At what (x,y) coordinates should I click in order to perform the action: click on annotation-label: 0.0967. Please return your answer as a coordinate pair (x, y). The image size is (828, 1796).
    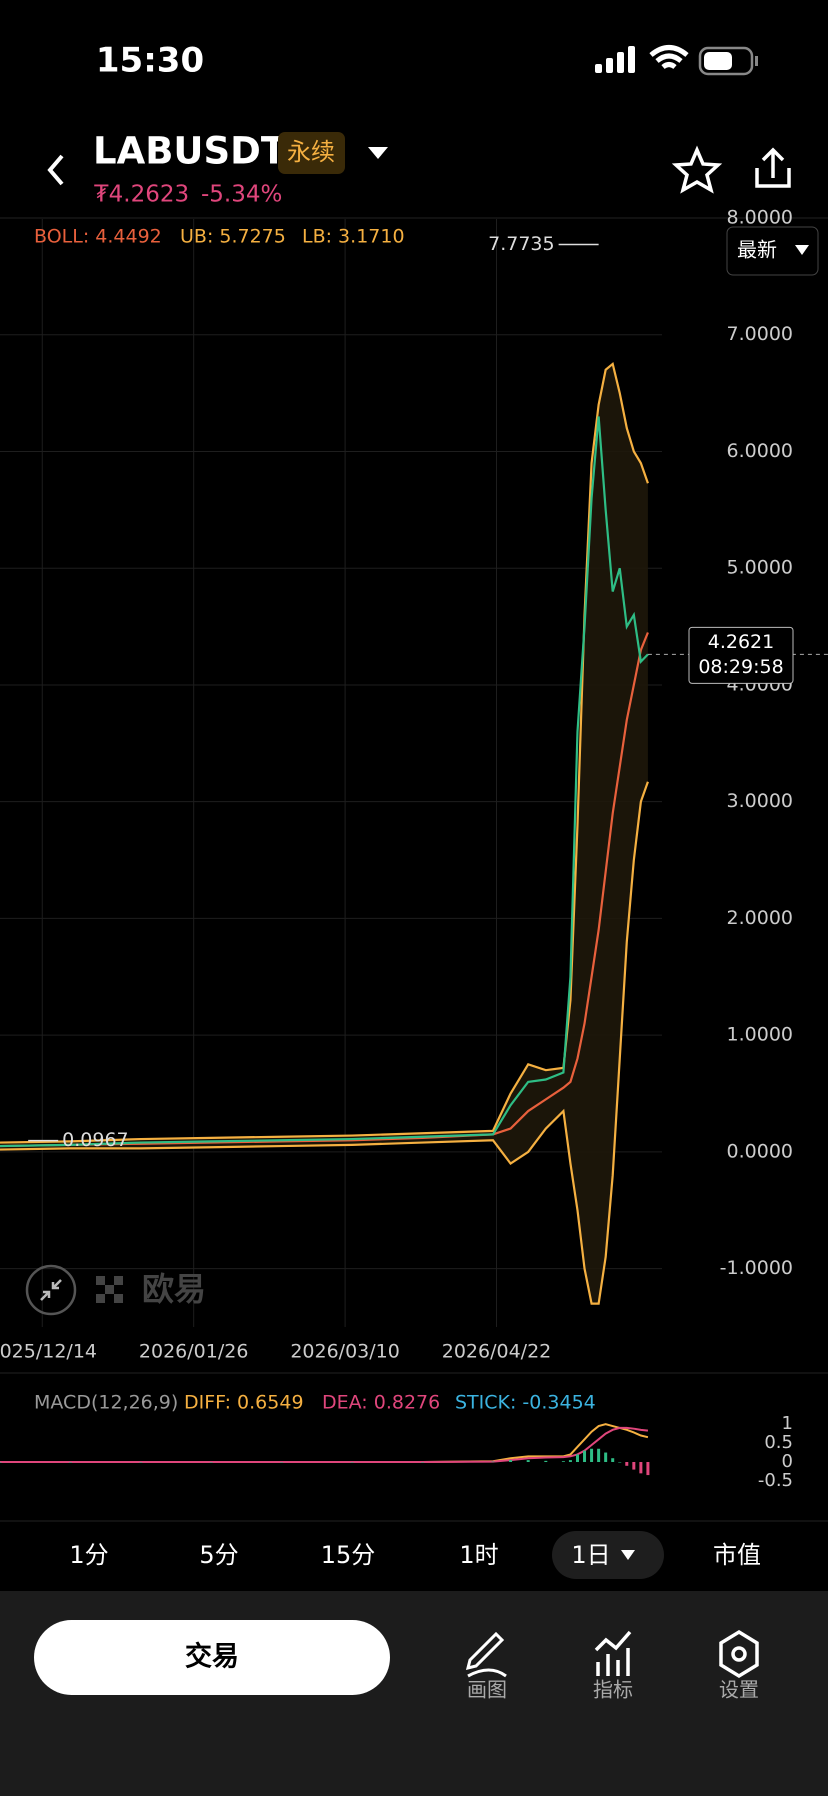
    Looking at the image, I should click on (95, 1140).